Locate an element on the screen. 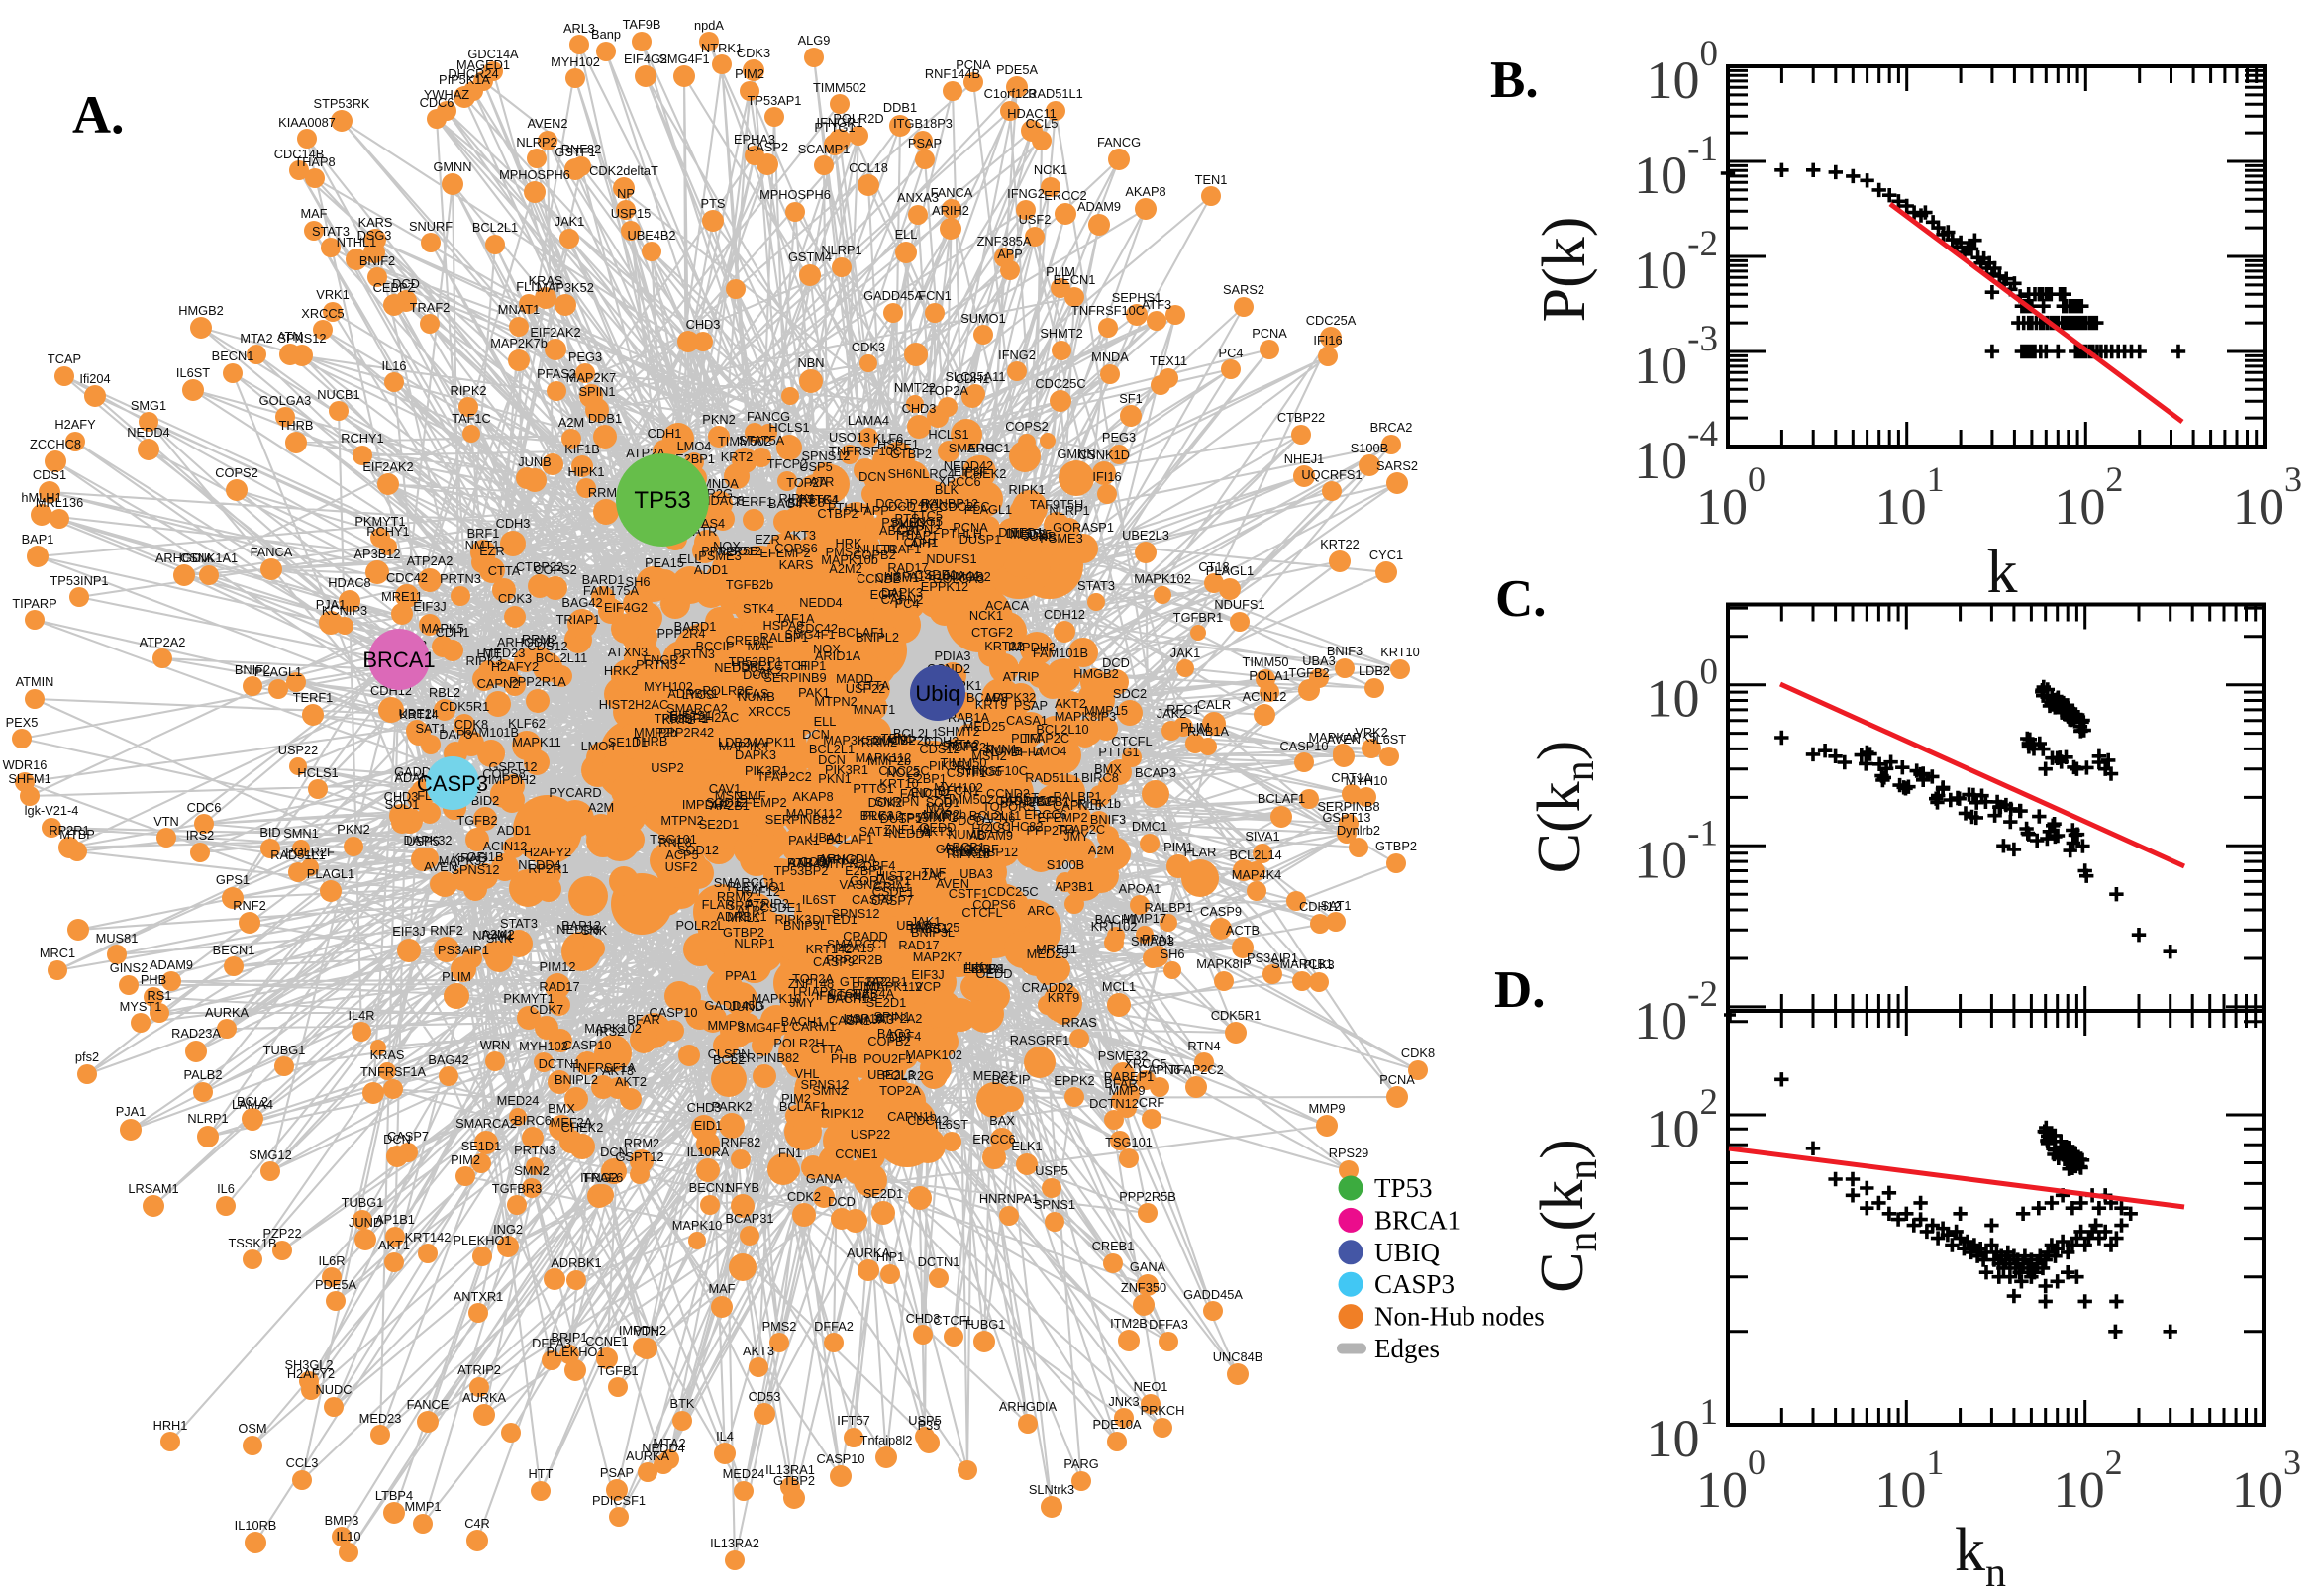  svg-text: PC4 is located at coordinates (1231, 353).